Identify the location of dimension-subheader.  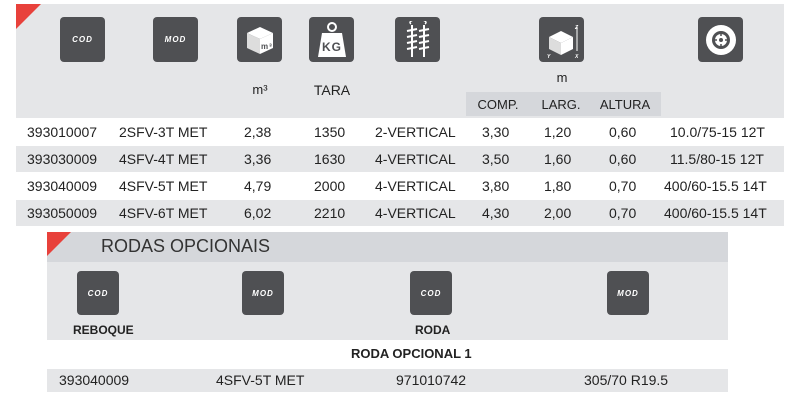
(563, 104).